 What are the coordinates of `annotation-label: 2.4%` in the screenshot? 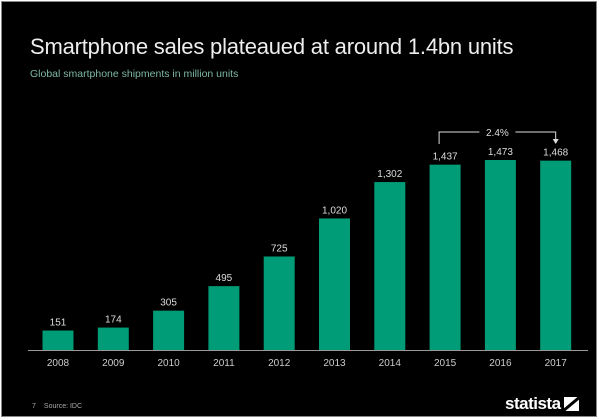 It's located at (497, 133).